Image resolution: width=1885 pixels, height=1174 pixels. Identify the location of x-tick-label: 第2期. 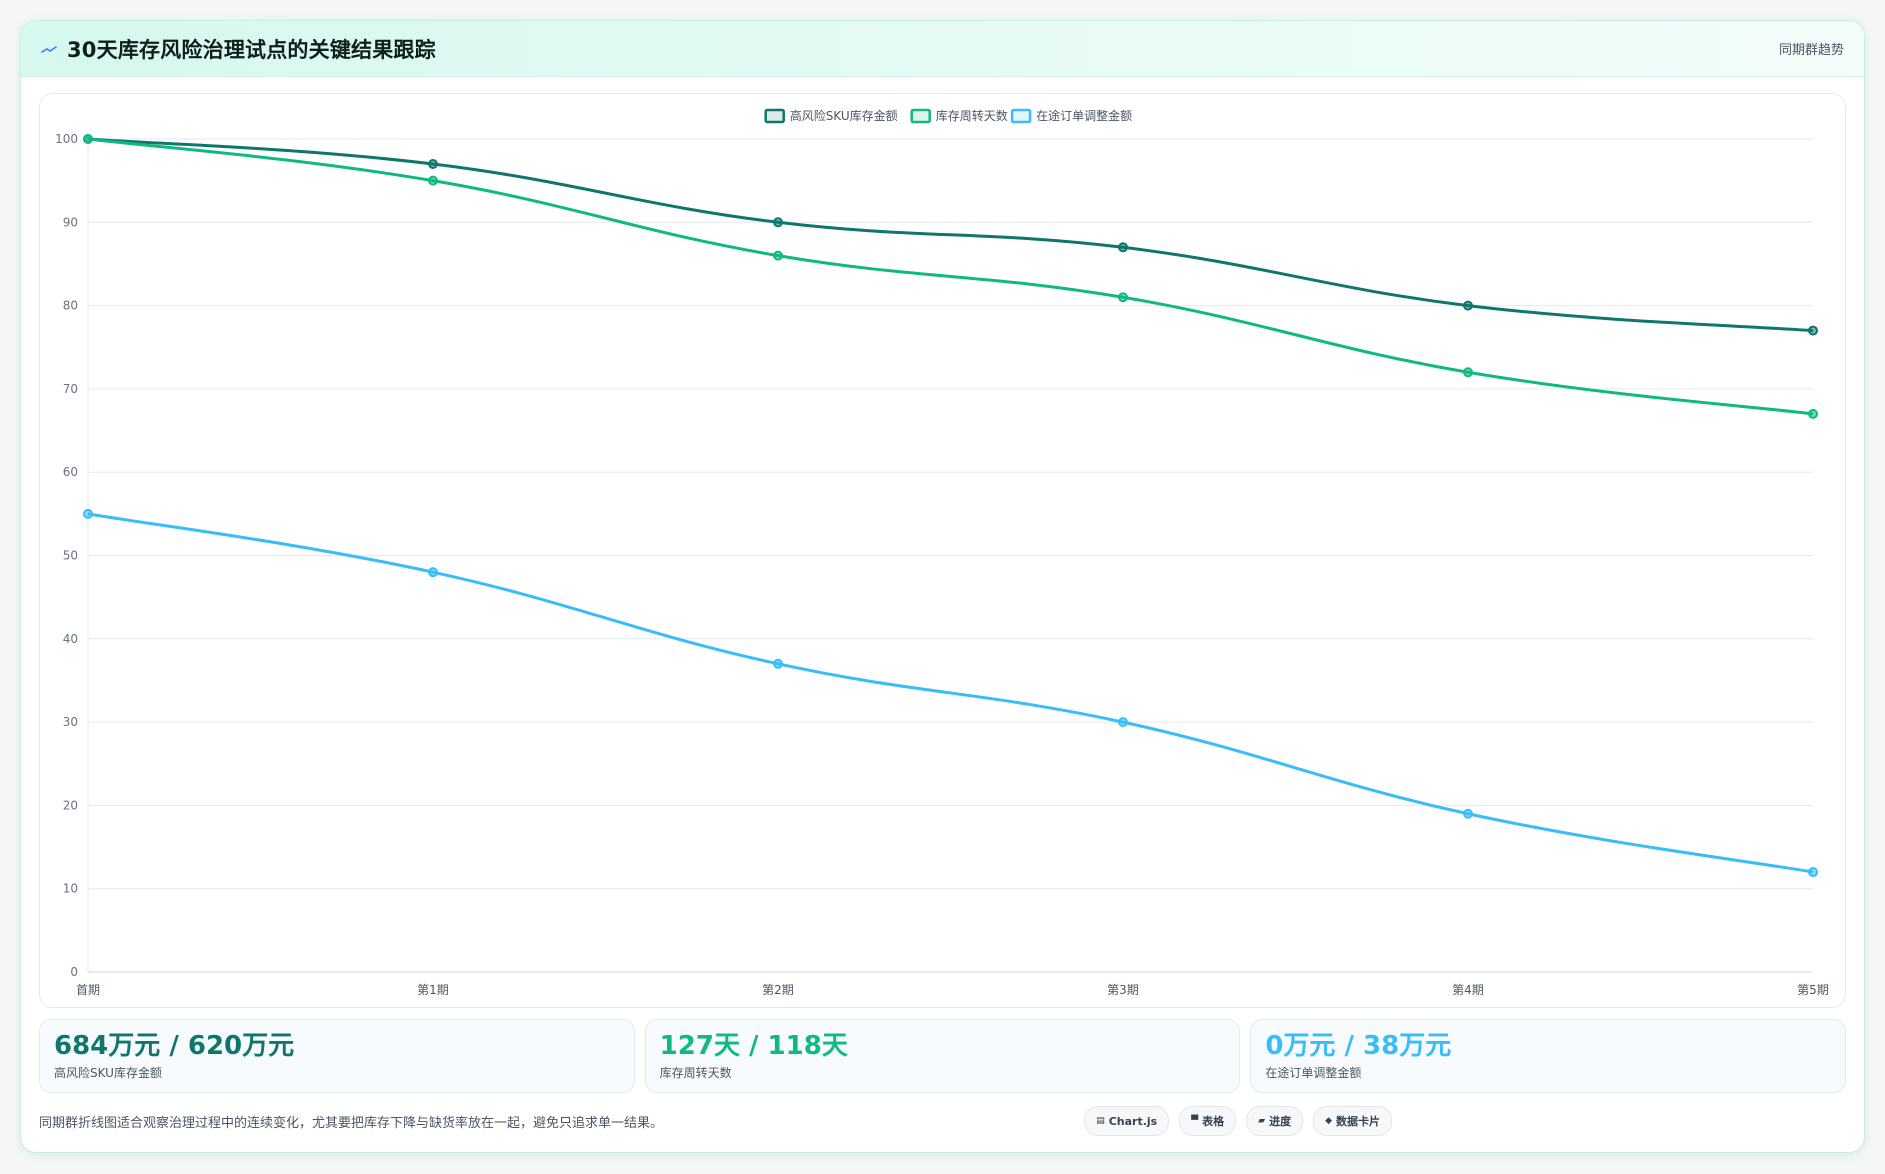
(778, 990).